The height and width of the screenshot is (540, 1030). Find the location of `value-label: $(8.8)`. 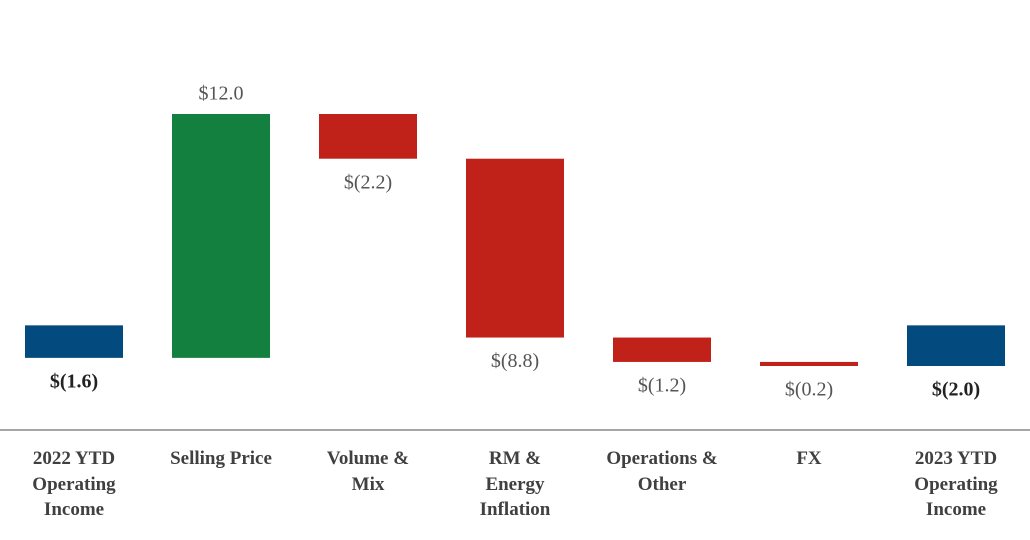

value-label: $(8.8) is located at coordinates (515, 361).